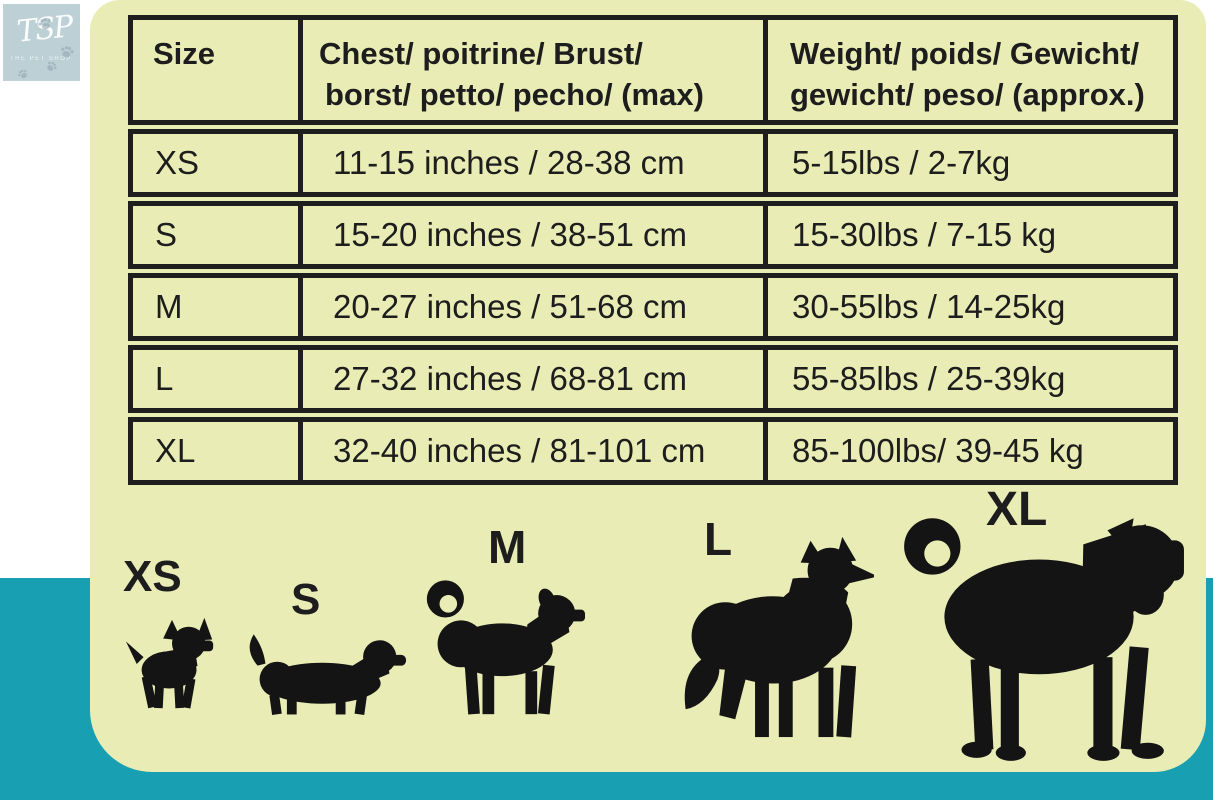  Describe the element at coordinates (514, 94) in the screenshot. I see `header-chest-line2: borst/ petto/ pecho/ (max)` at that location.